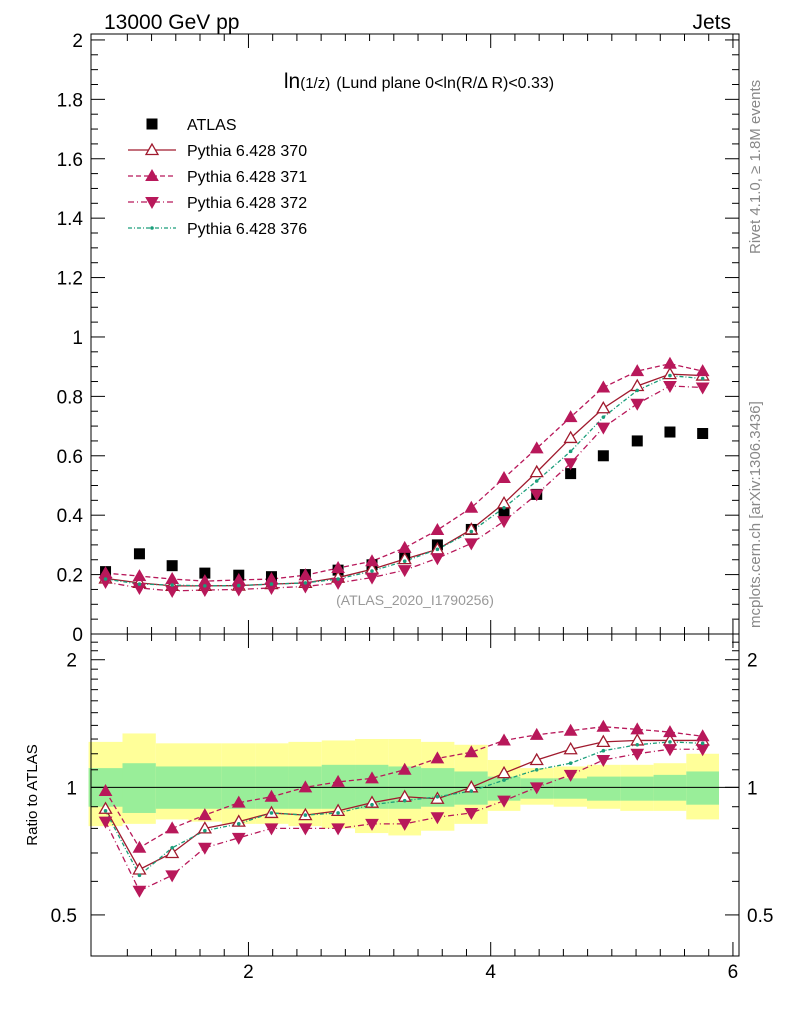 This screenshot has width=786, height=1024. What do you see at coordinates (64, 916) in the screenshot?
I see `ratio-y-tick-label: 0.5` at bounding box center [64, 916].